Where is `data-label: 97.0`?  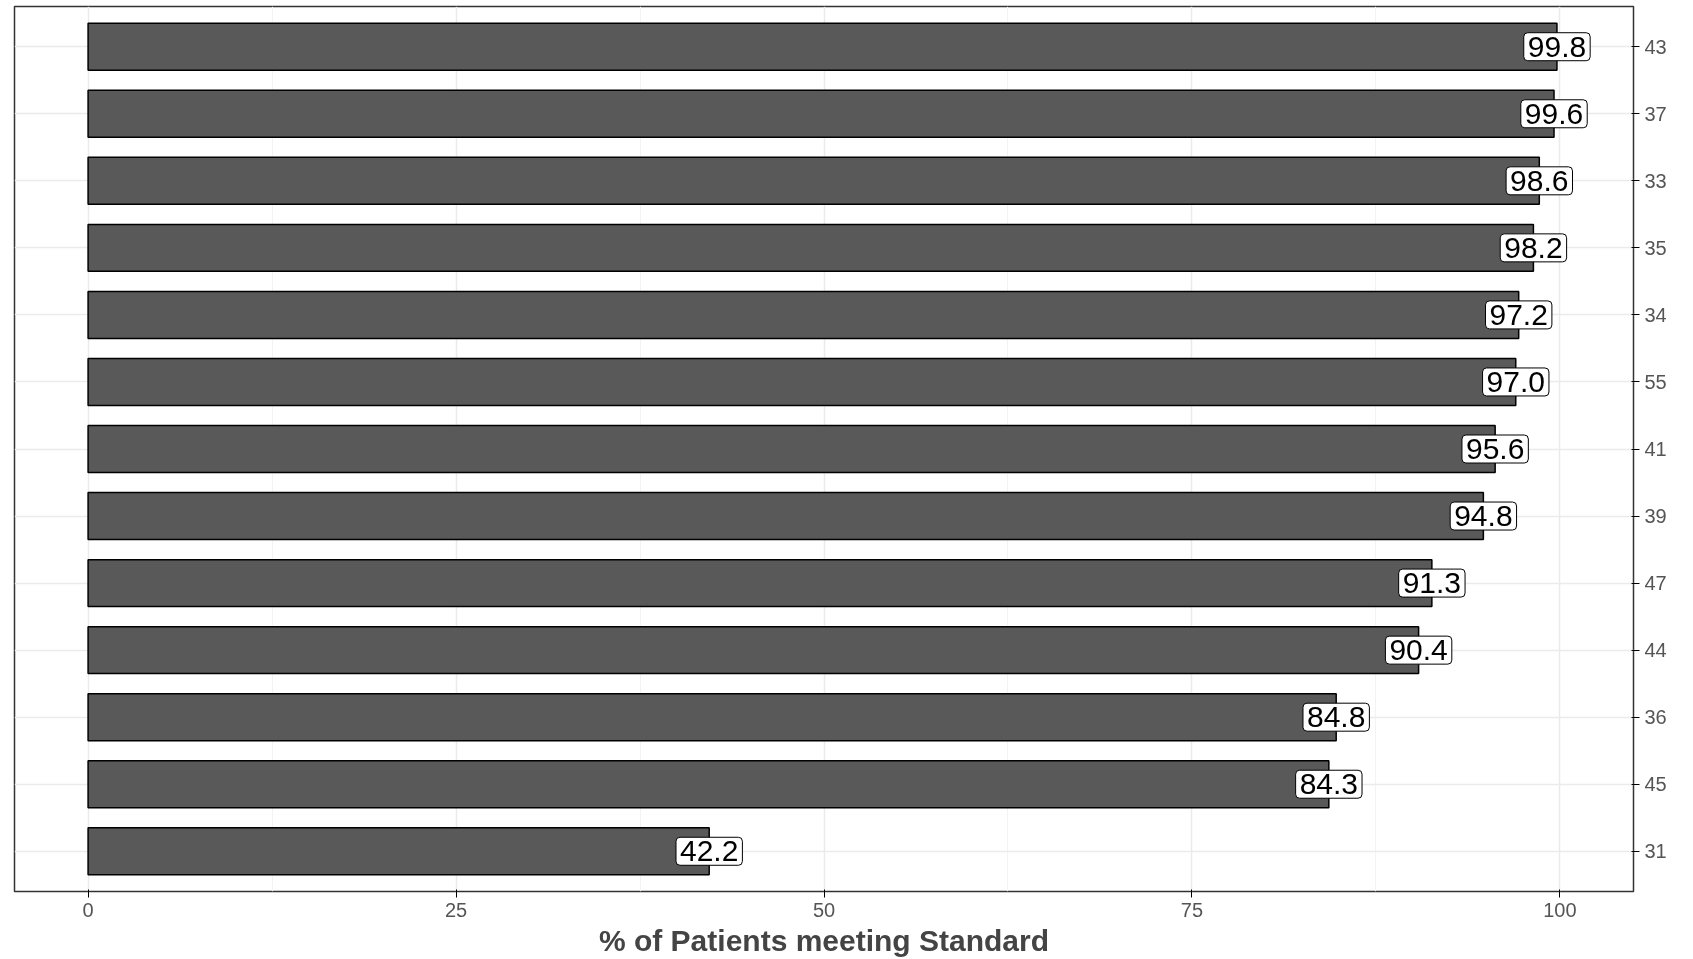 data-label: 97.0 is located at coordinates (1515, 381).